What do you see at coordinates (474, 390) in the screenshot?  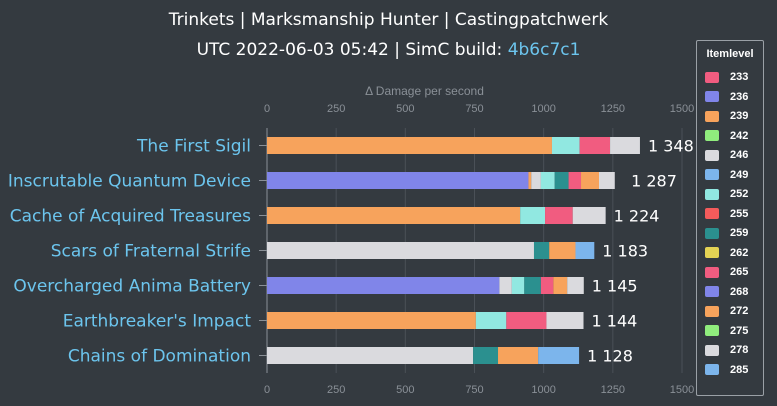 I see `x-tick-label-bottom: 750` at bounding box center [474, 390].